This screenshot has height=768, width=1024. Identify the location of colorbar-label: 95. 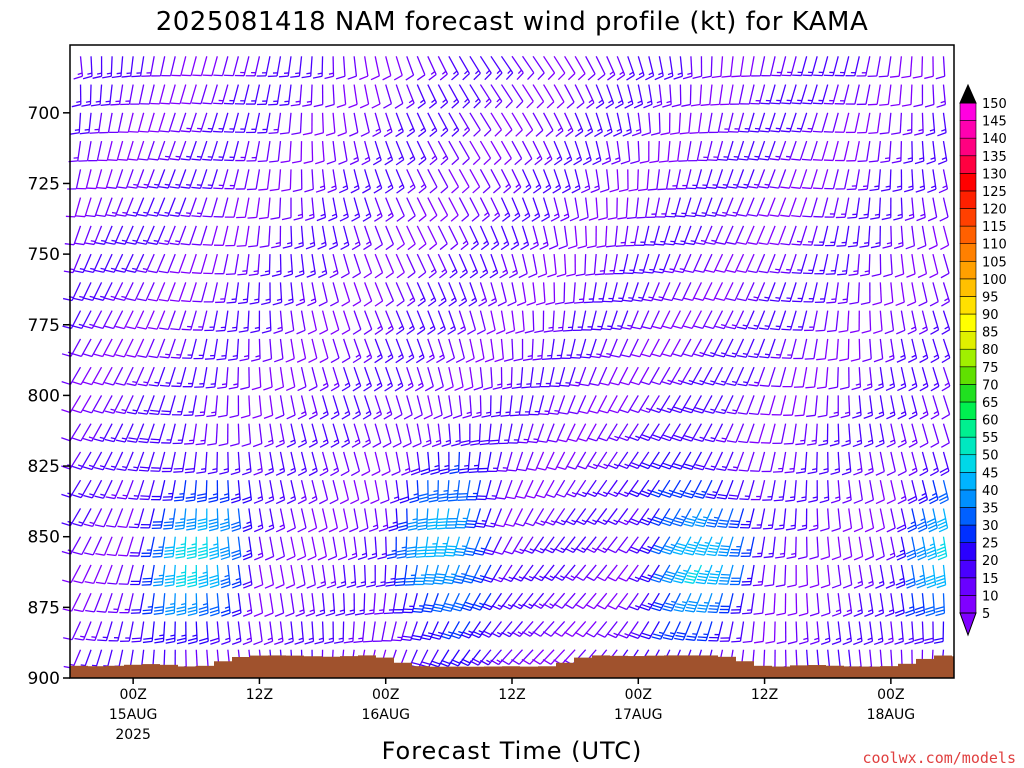
(990, 297).